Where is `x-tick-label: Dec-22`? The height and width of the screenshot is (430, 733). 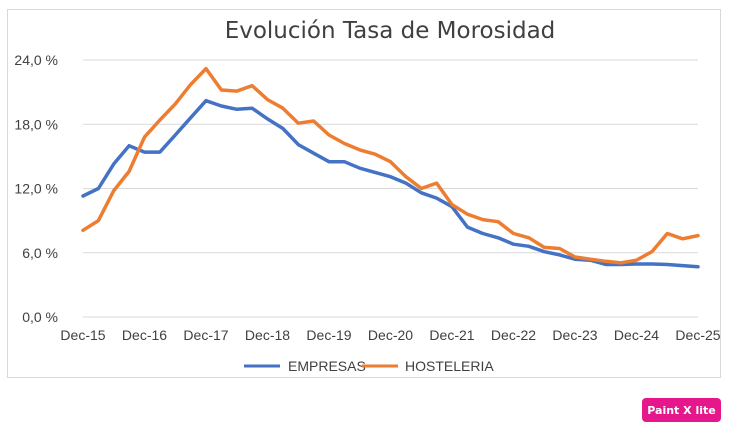 x-tick-label: Dec-22 is located at coordinates (513, 335).